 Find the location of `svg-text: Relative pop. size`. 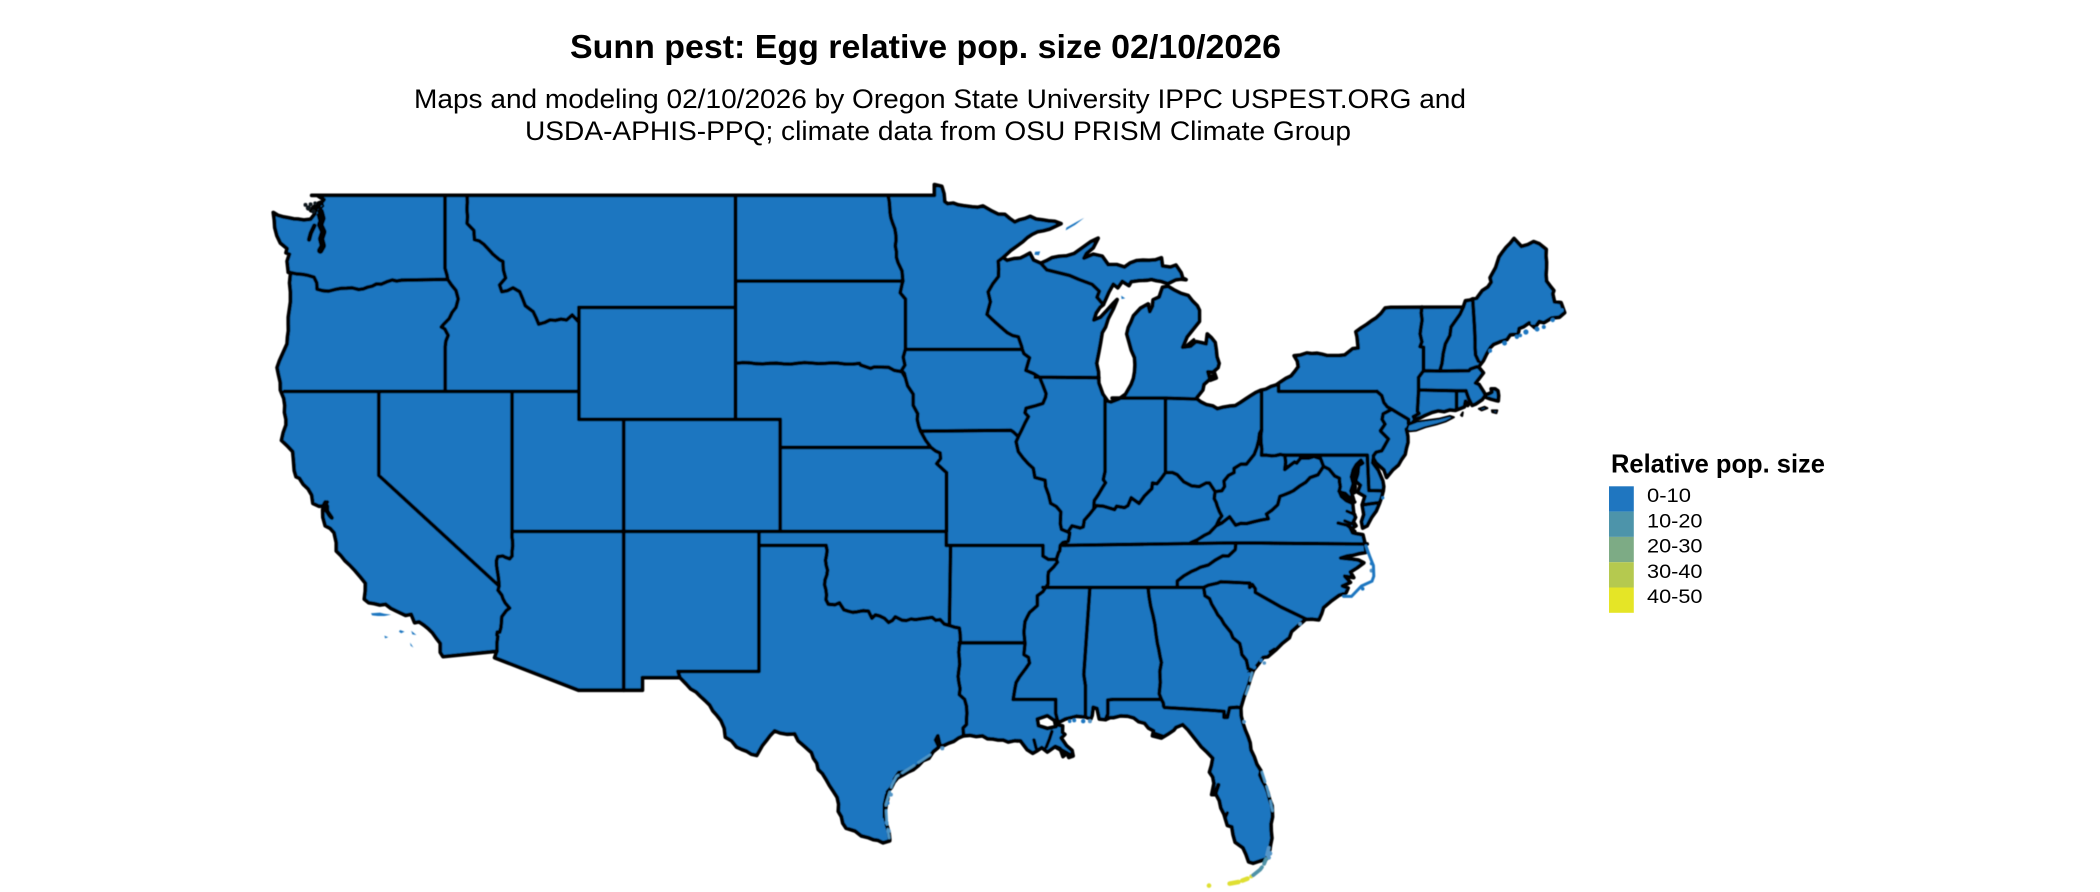

svg-text: Relative pop. size is located at coordinates (1718, 464).